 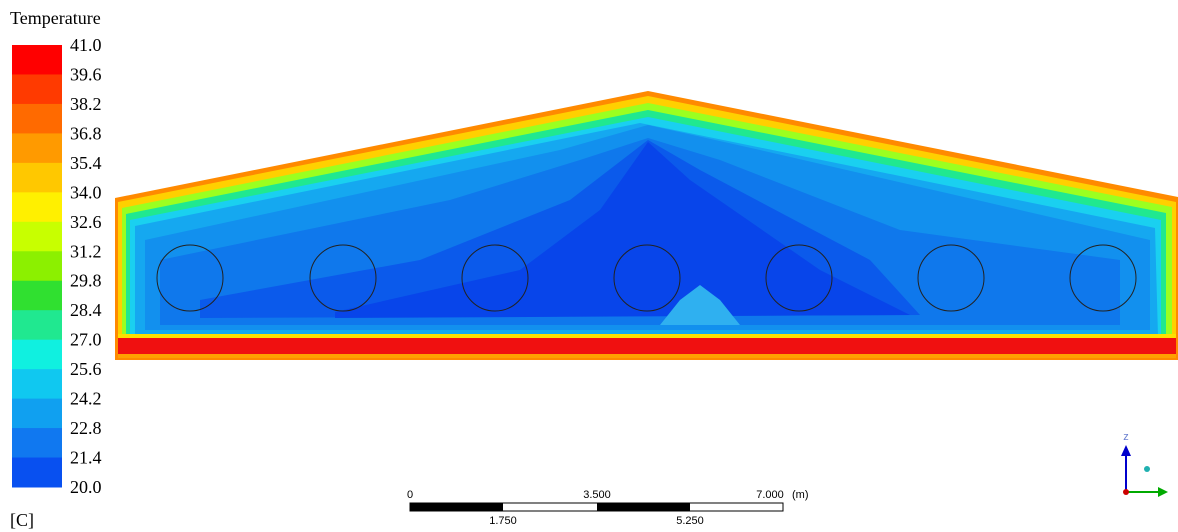 What do you see at coordinates (86, 45) in the screenshot?
I see `legend-tick-label: 41.0` at bounding box center [86, 45].